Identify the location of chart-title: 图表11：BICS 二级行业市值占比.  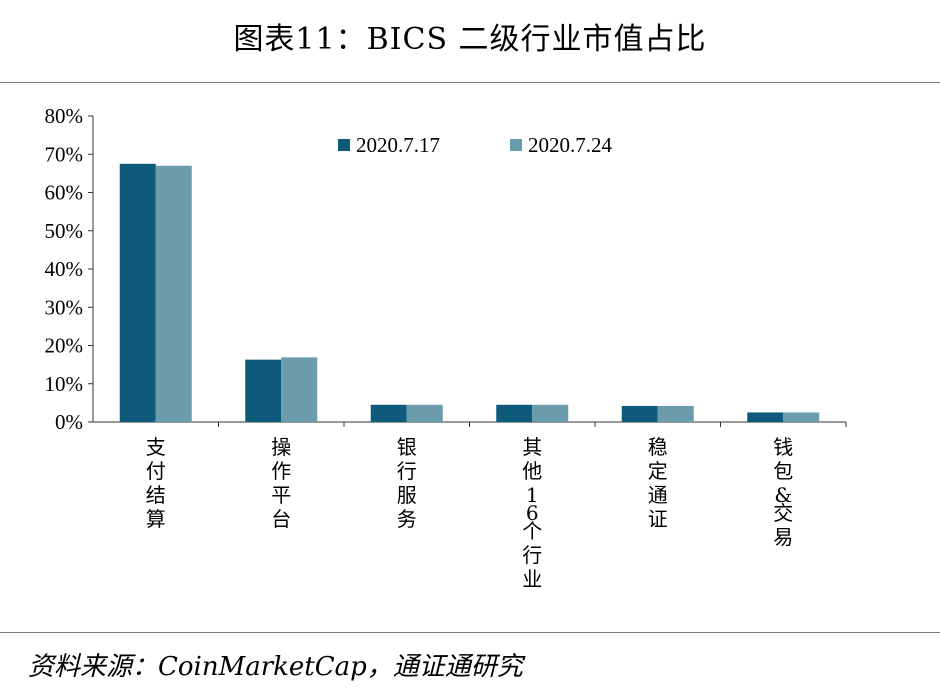
(470, 39).